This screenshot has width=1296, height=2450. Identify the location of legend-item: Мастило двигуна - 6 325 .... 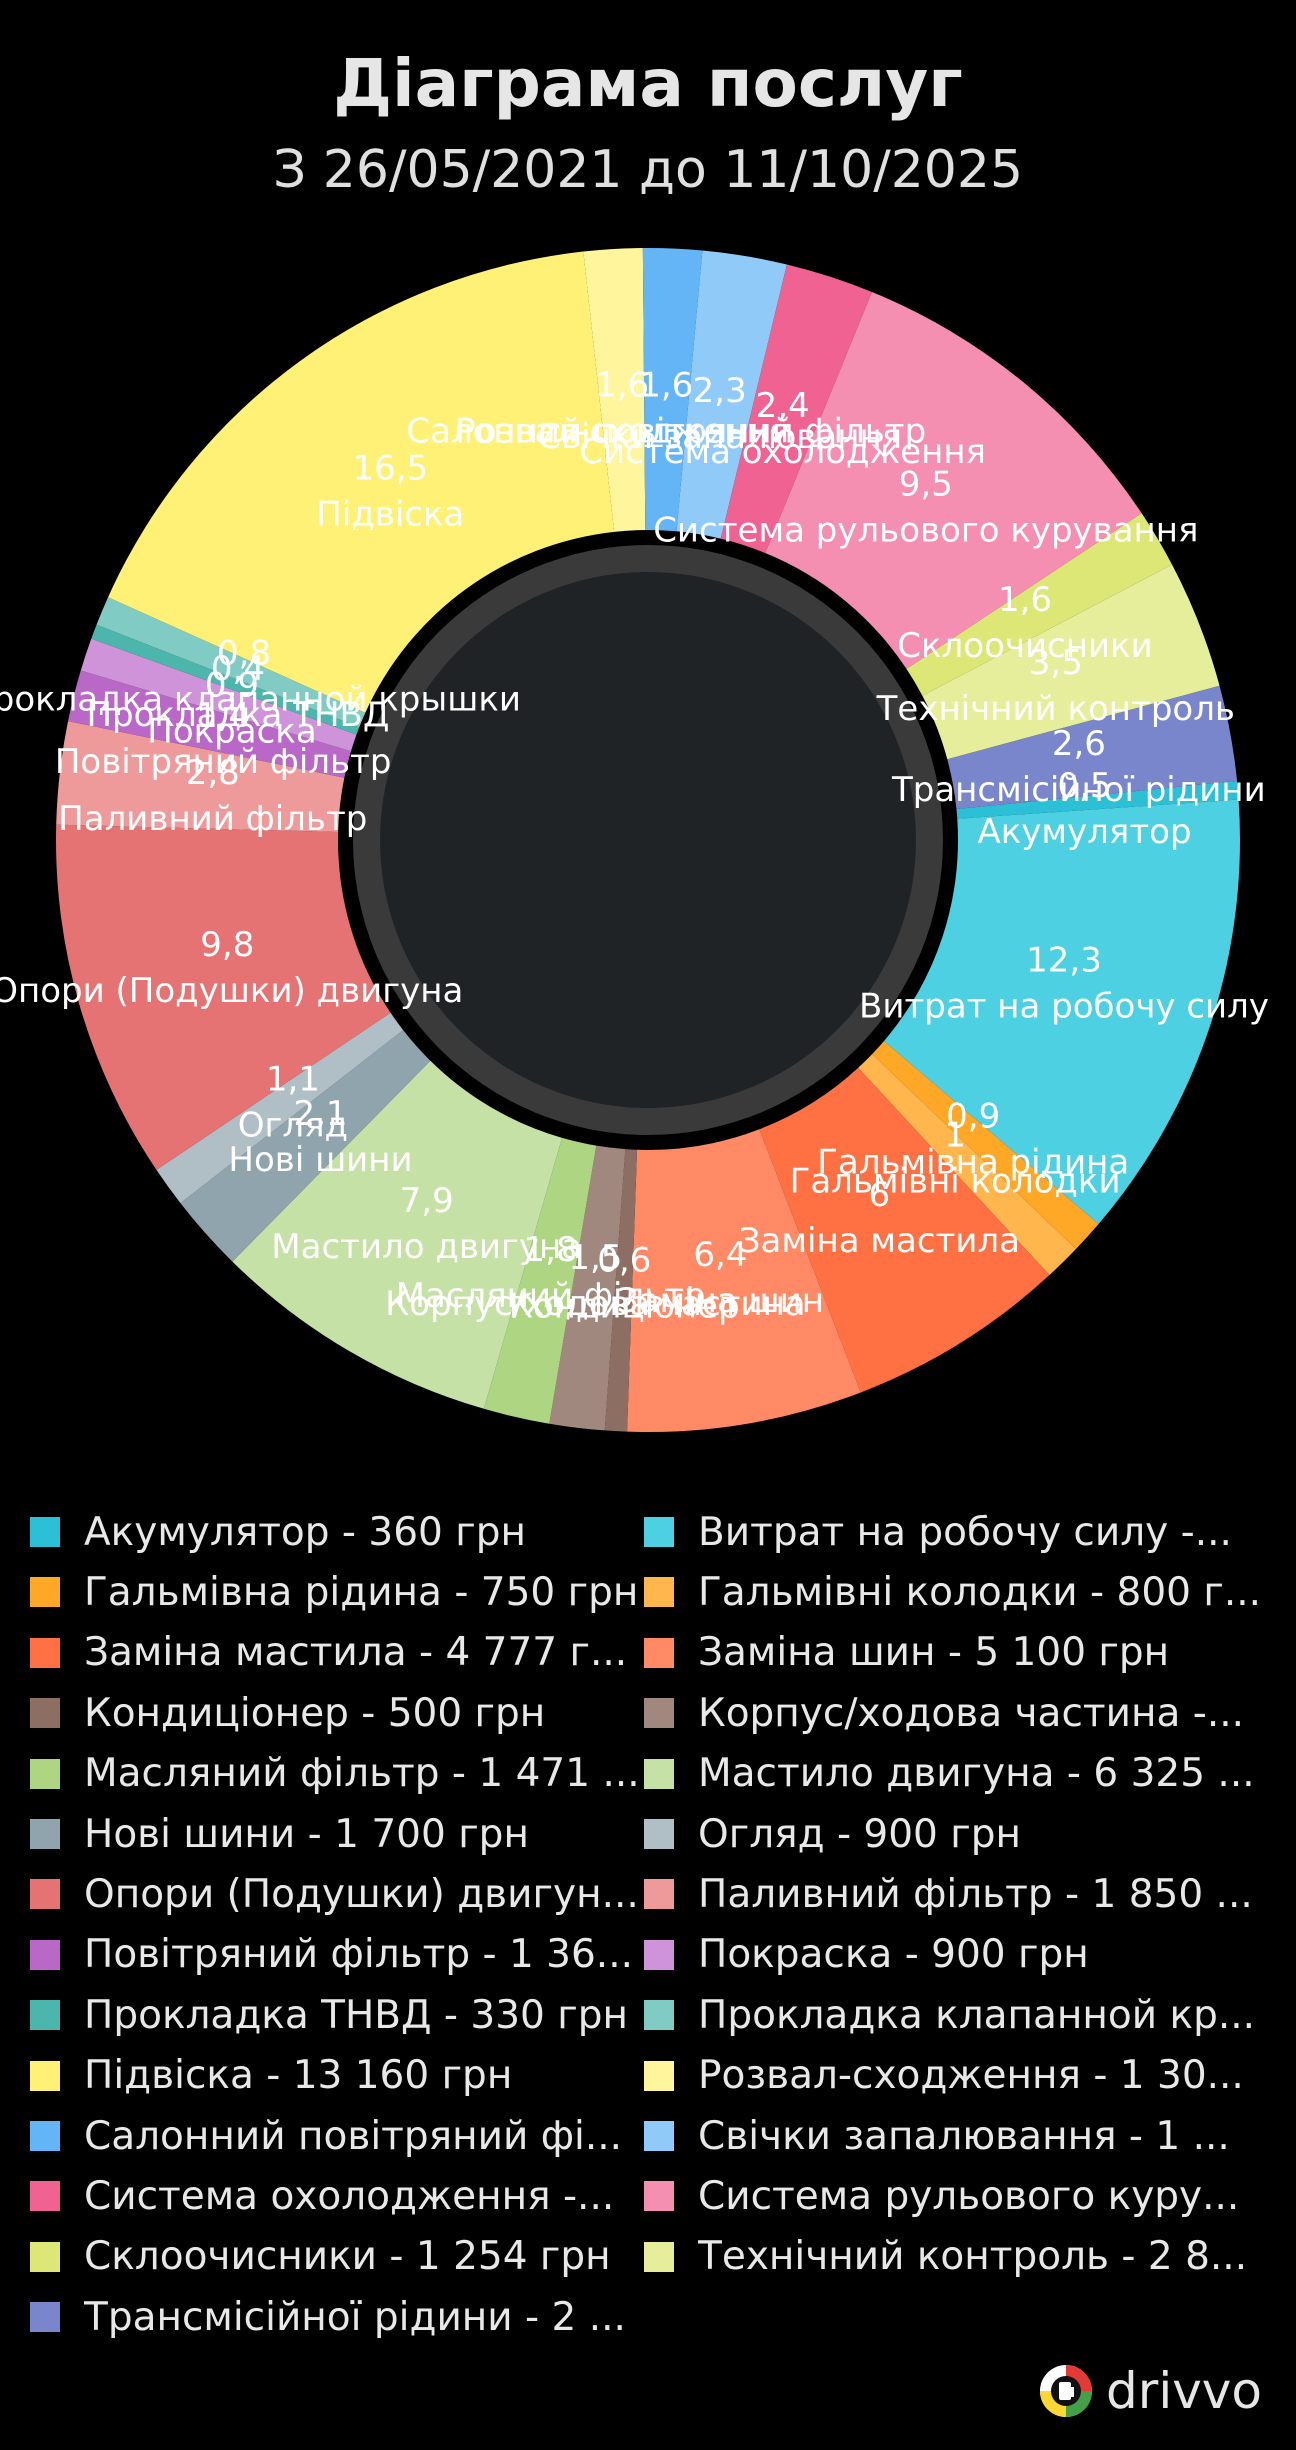
(959, 1774).